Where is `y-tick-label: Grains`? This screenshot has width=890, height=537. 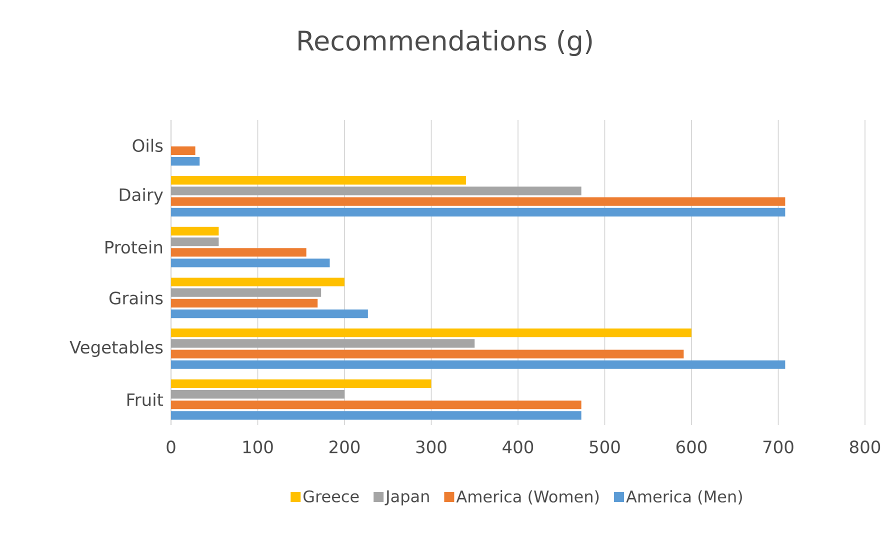 y-tick-label: Grains is located at coordinates (136, 297).